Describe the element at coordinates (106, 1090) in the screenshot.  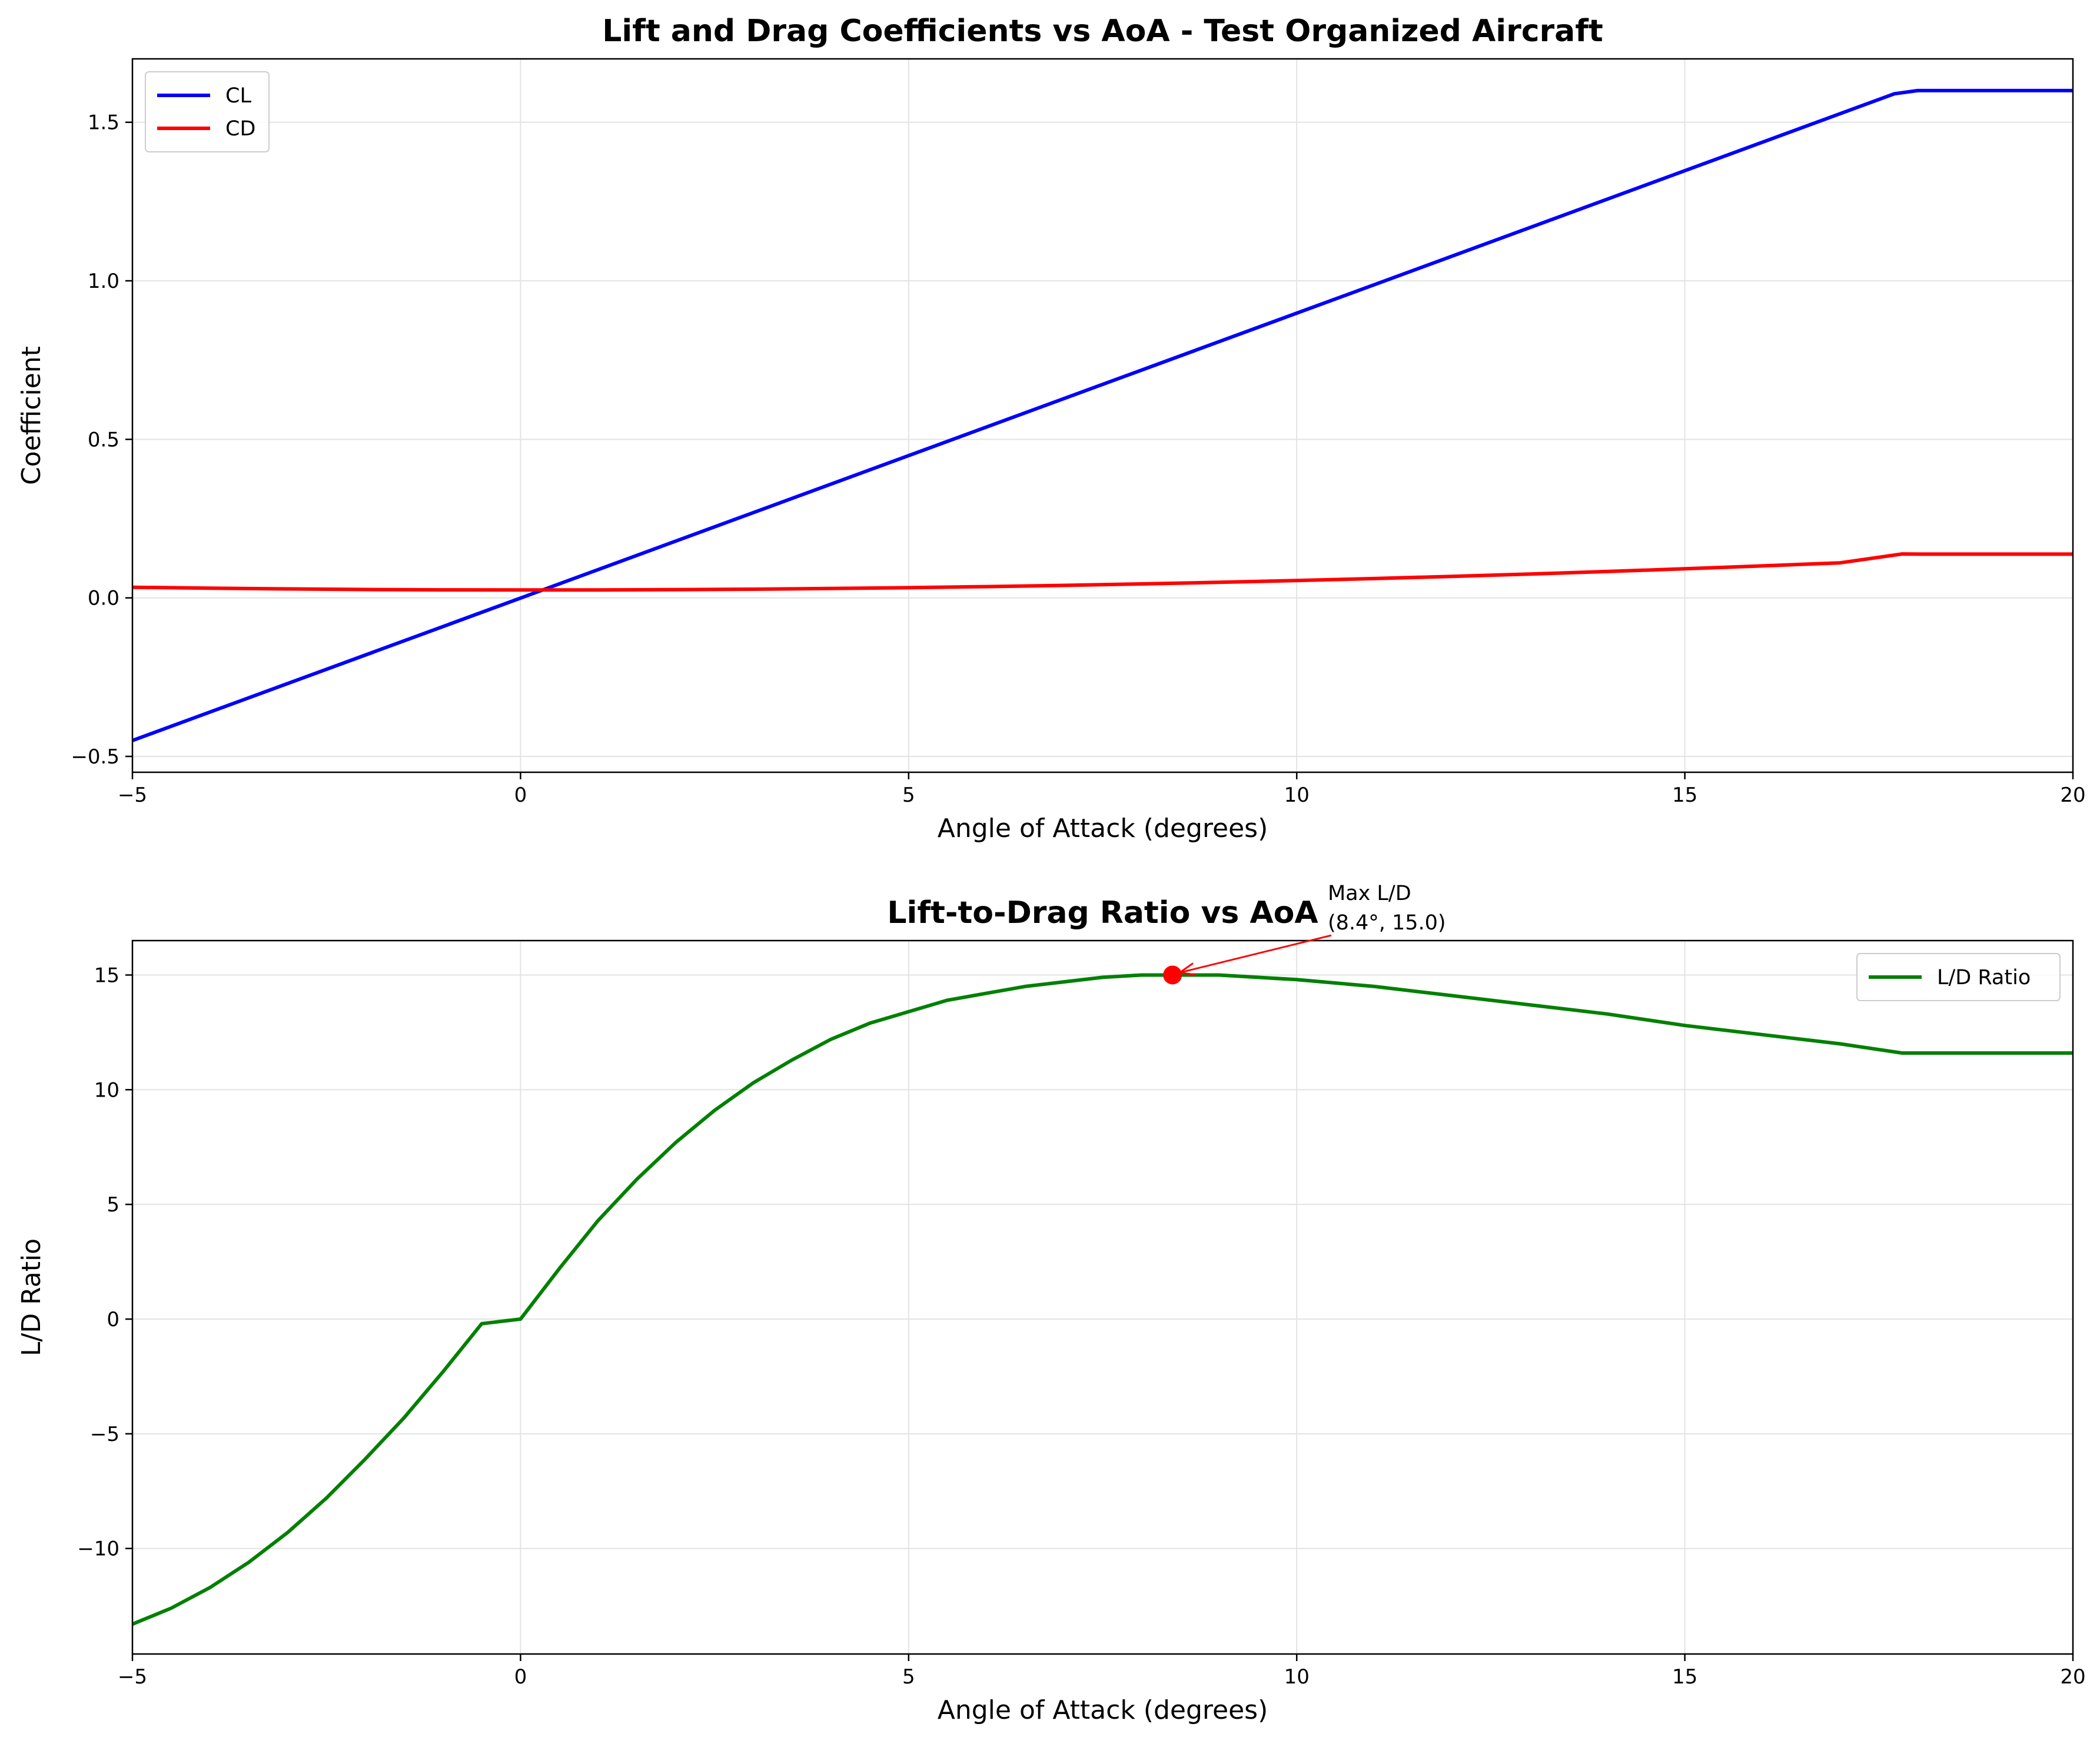
I see `y-tick-label: 10` at that location.